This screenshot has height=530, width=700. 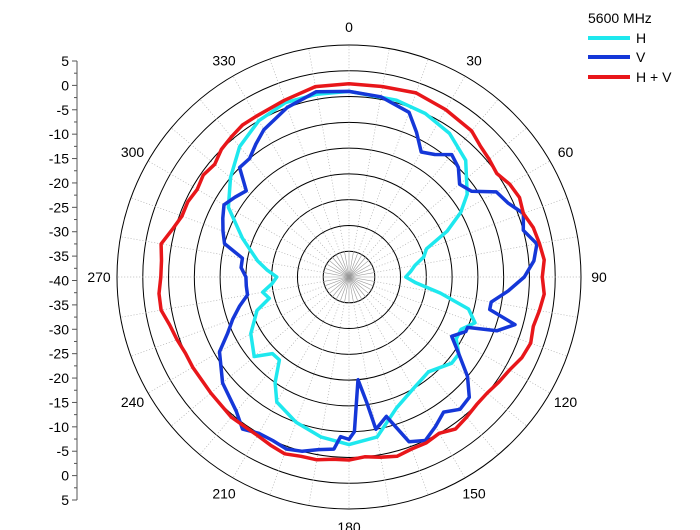 What do you see at coordinates (630, 47) in the screenshot?
I see `legend: 5600 MHz H V H + V` at bounding box center [630, 47].